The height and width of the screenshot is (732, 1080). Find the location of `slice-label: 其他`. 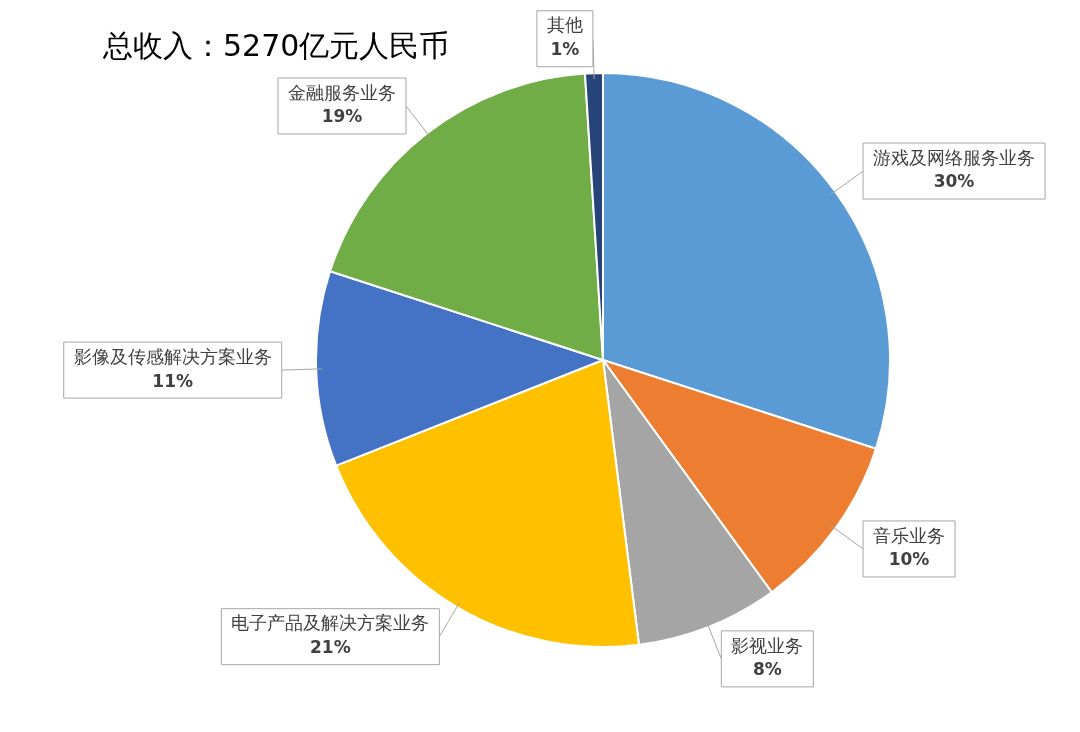

slice-label: 其他 is located at coordinates (564, 25).